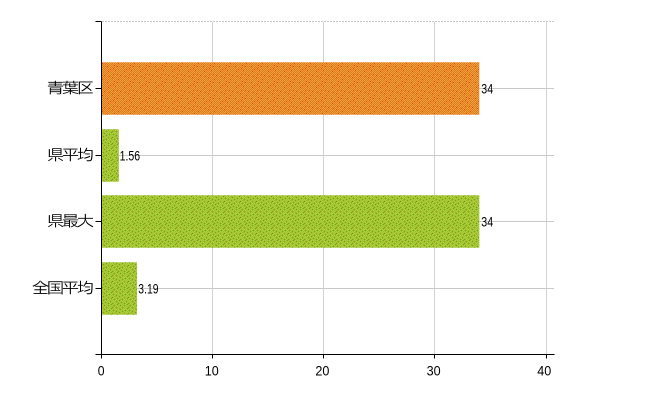 Image resolution: width=650 pixels, height=405 pixels. What do you see at coordinates (322, 370) in the screenshot?
I see `svg-text: 20` at bounding box center [322, 370].